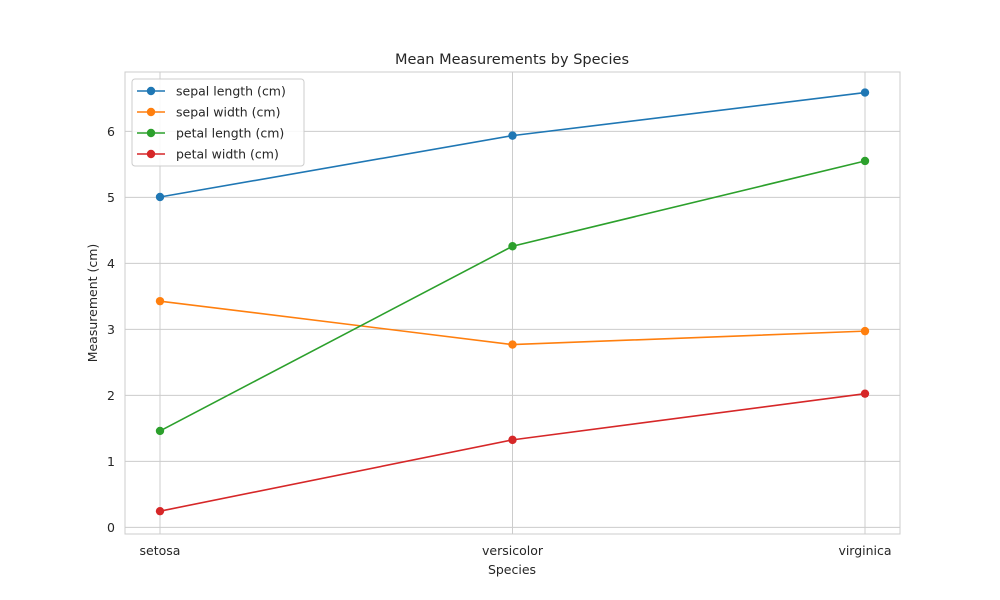  I want to click on y-tick-label: 1, so click(111, 461).